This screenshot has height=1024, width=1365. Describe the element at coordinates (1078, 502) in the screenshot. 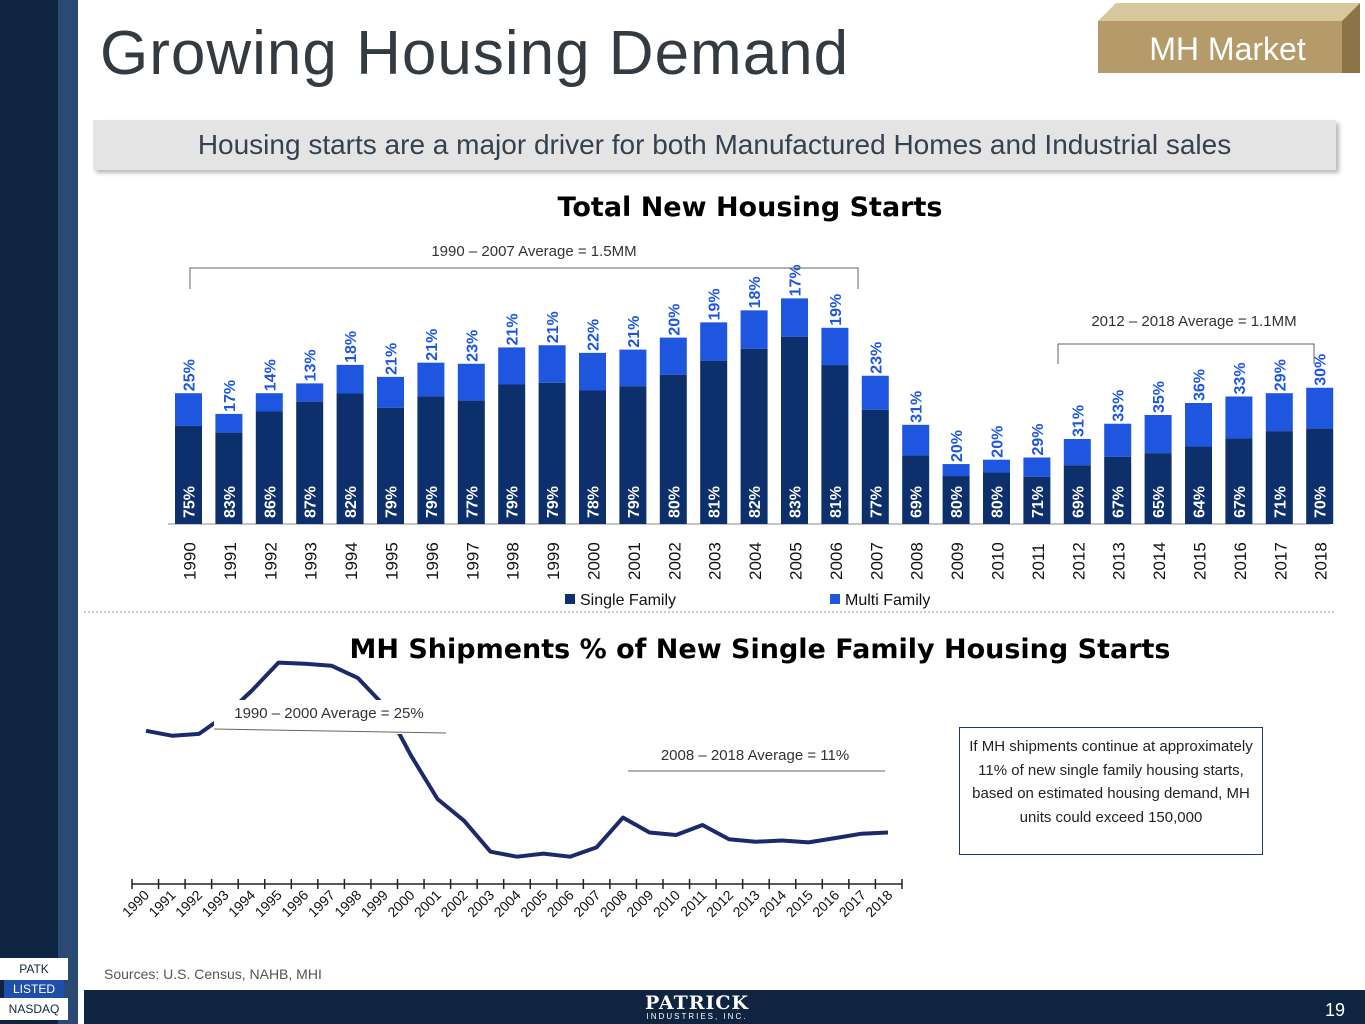

I see `single-family-pct-label: 69%` at that location.